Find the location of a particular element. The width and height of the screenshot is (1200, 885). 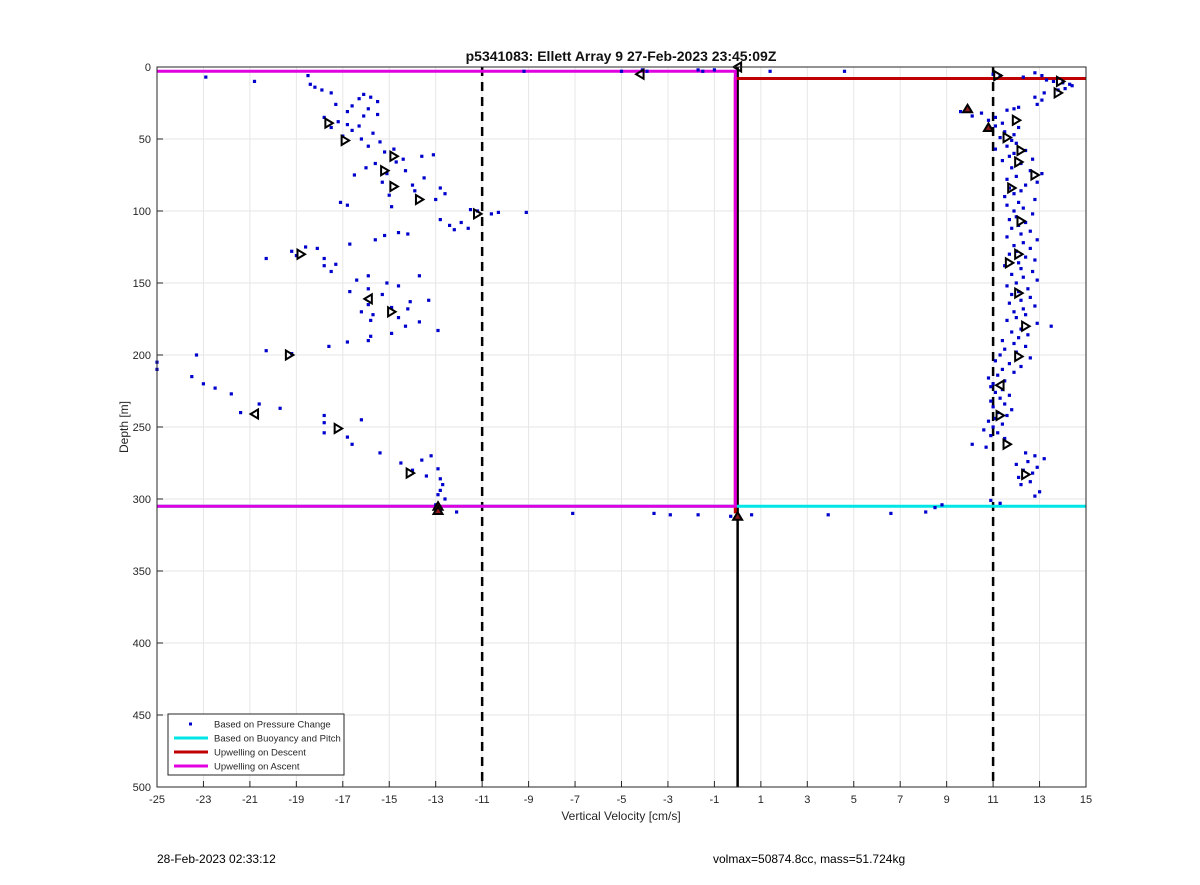

x-tick-label: 15 is located at coordinates (1086, 800).